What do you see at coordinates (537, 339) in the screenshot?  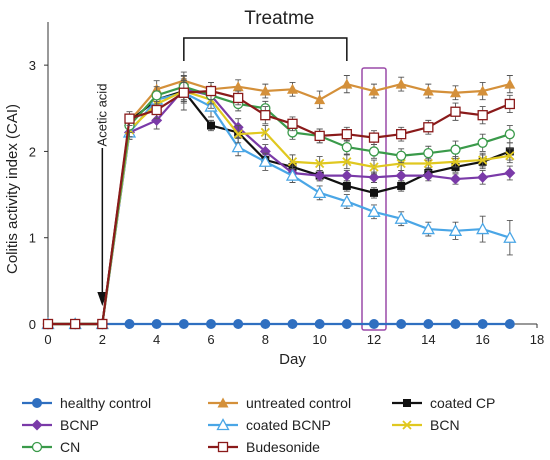 I see `x-tick-label: 18` at bounding box center [537, 339].